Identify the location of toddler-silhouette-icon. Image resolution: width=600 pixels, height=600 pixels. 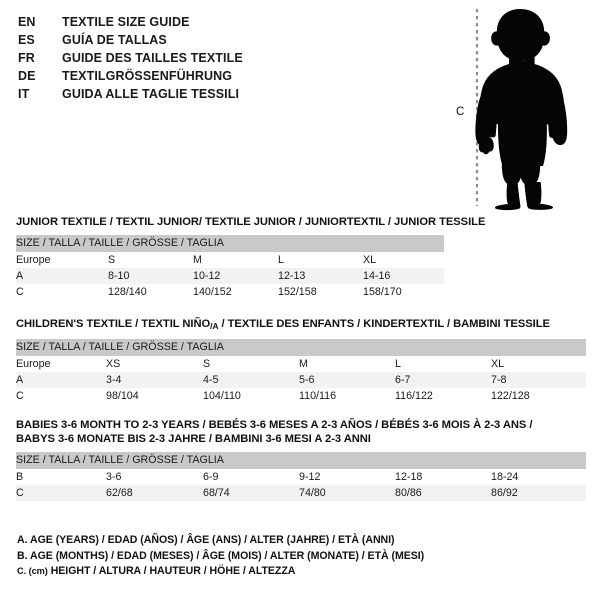
(521, 110).